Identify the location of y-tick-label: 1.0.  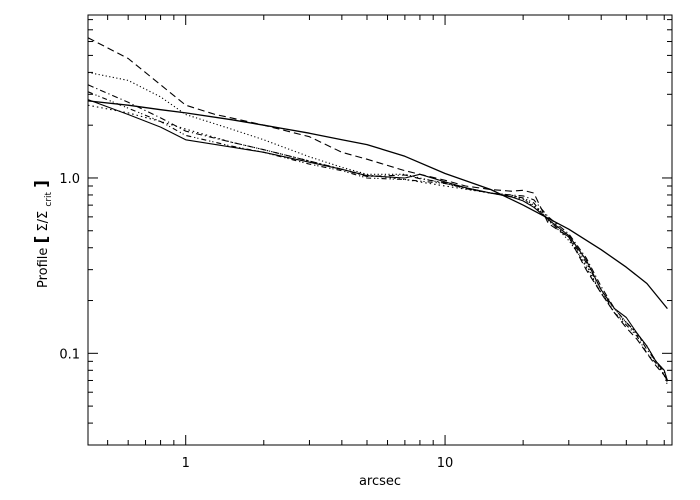
(69, 179).